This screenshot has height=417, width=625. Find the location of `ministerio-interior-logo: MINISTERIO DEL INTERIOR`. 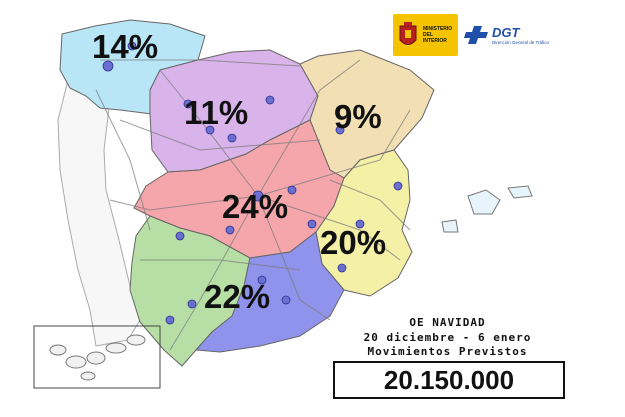

ministerio-interior-logo: MINISTERIO DEL INTERIOR is located at coordinates (425, 35).